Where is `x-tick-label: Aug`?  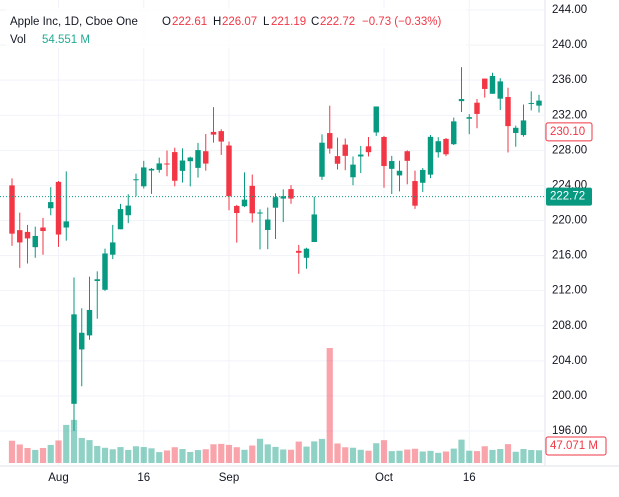
x-tick-label: Aug is located at coordinates (58, 478).